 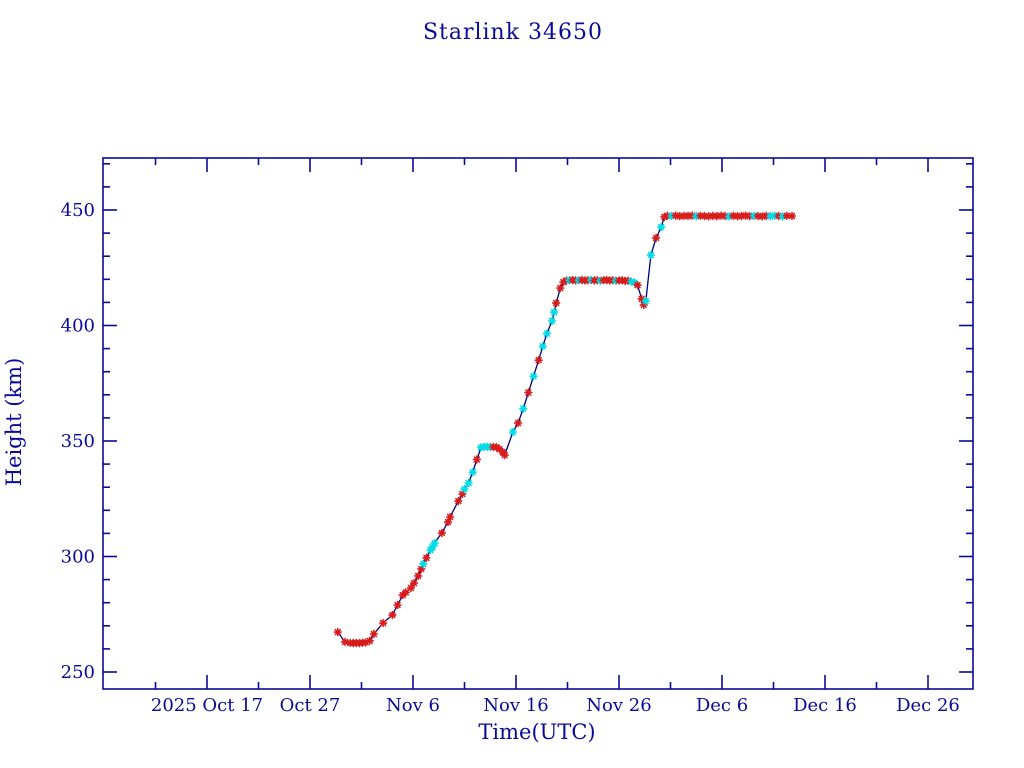 What do you see at coordinates (413, 705) in the screenshot?
I see `x-axis-tick-label: Nov 6` at bounding box center [413, 705].